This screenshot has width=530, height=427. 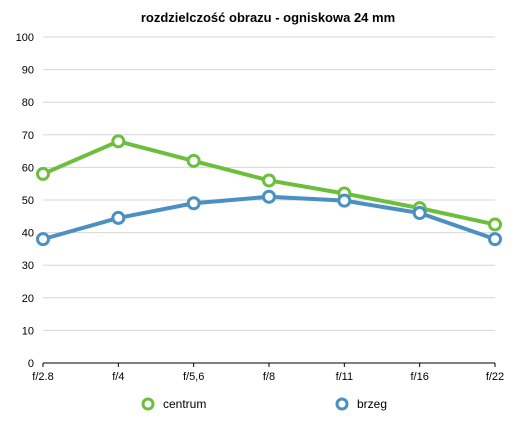 I want to click on y-tick-label: 30, so click(x=28, y=266).